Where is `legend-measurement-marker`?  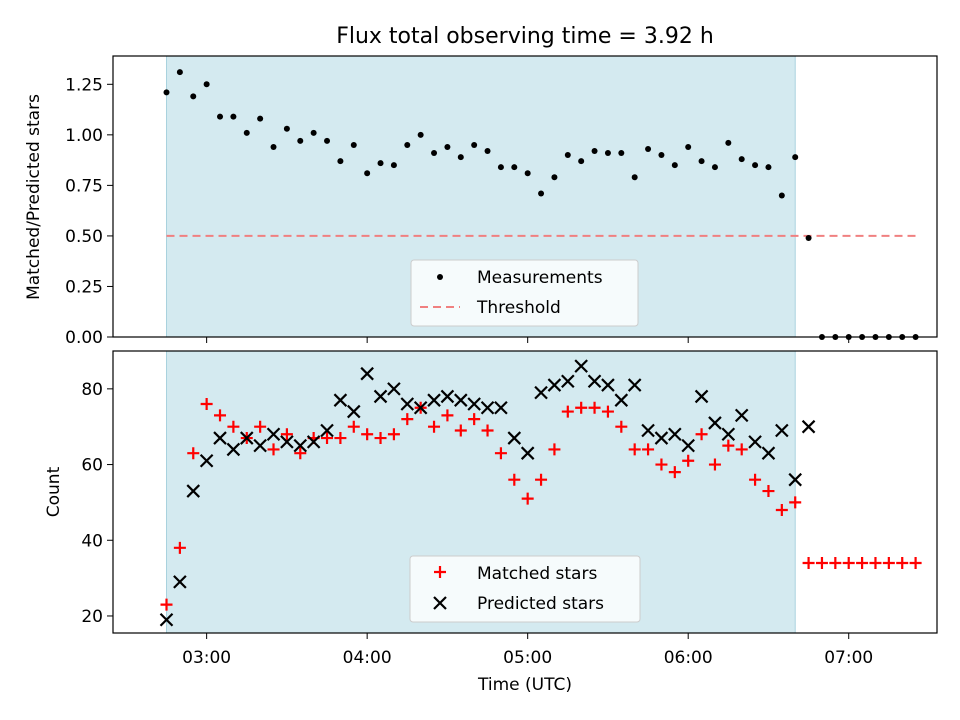
legend-measurement-marker is located at coordinates (440, 277).